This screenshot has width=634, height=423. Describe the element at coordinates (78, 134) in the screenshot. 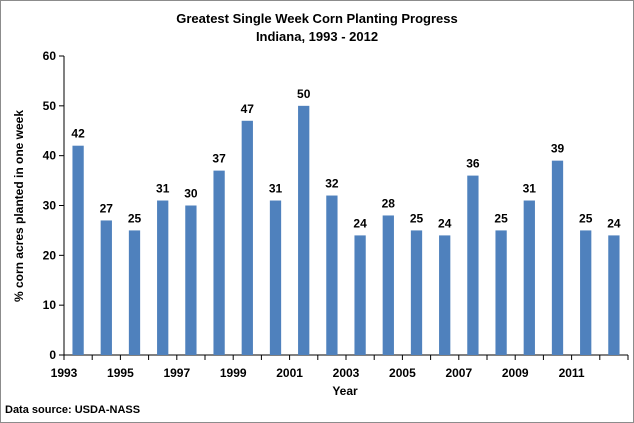

I see `data-label: 42` at that location.